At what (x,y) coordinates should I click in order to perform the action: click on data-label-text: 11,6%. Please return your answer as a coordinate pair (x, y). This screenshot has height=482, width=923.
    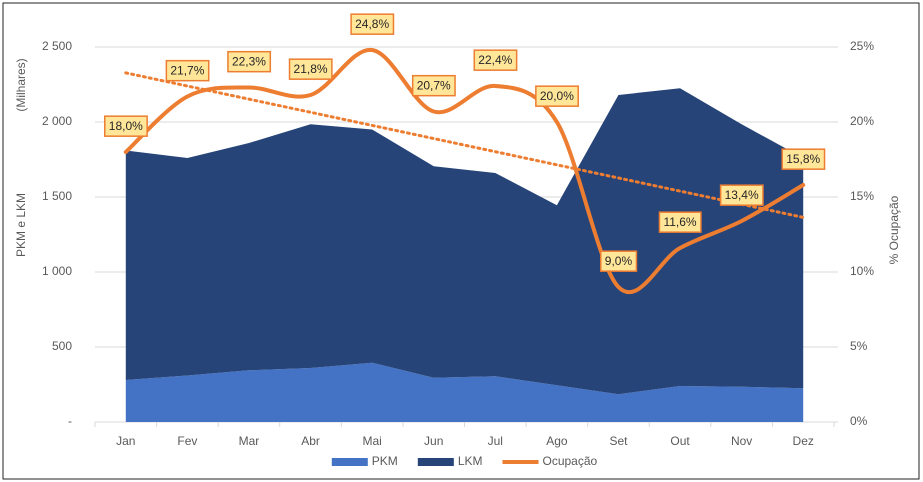
    Looking at the image, I should click on (679, 222).